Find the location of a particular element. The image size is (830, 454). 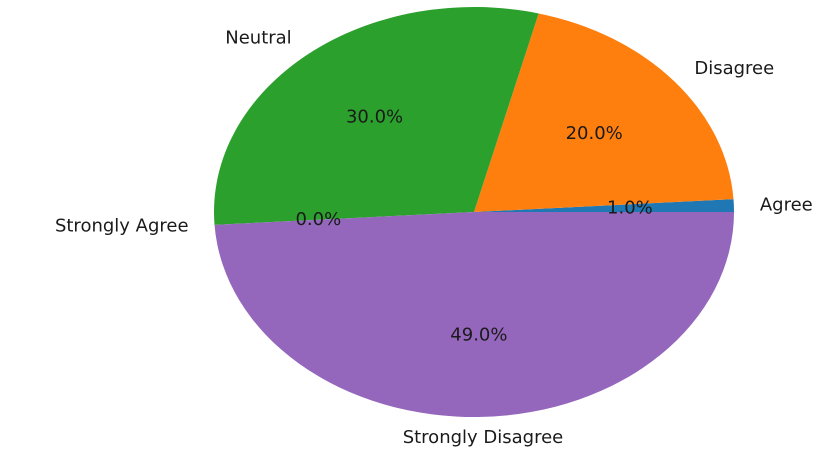

category-label-strongly-agree: Strongly Agree is located at coordinates (122, 226).